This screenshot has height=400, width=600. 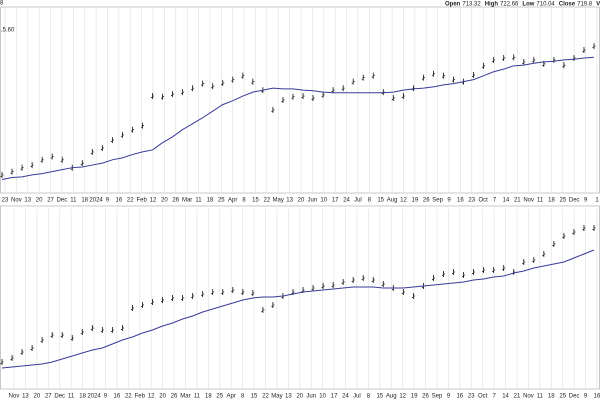 I want to click on x-tick-label: 12, so click(x=151, y=397).